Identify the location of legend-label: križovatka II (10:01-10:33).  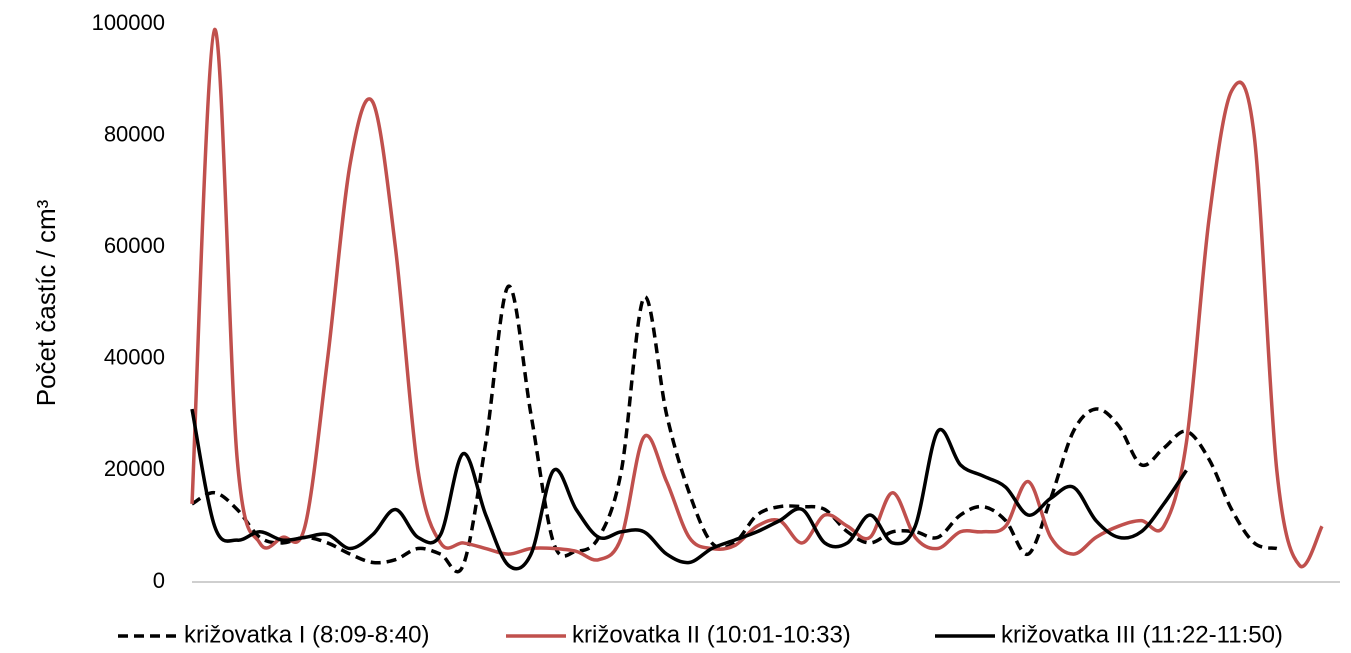
(711, 634).